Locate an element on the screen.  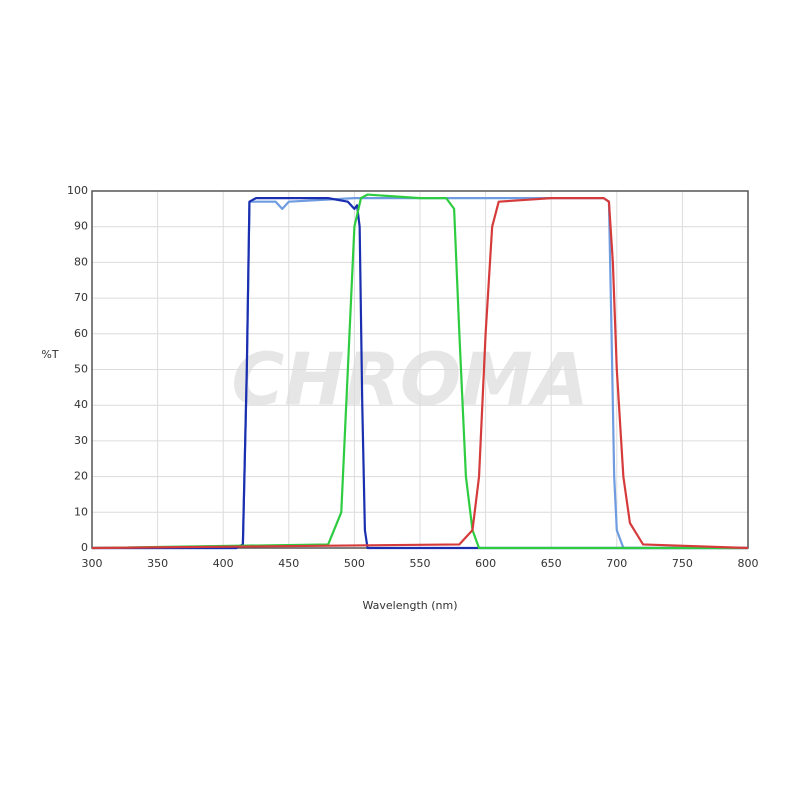
y-tick-label: 90 is located at coordinates (81, 226).